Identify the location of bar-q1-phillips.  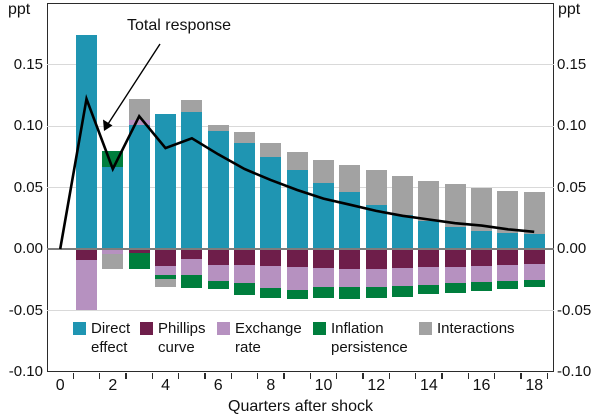
(86, 255).